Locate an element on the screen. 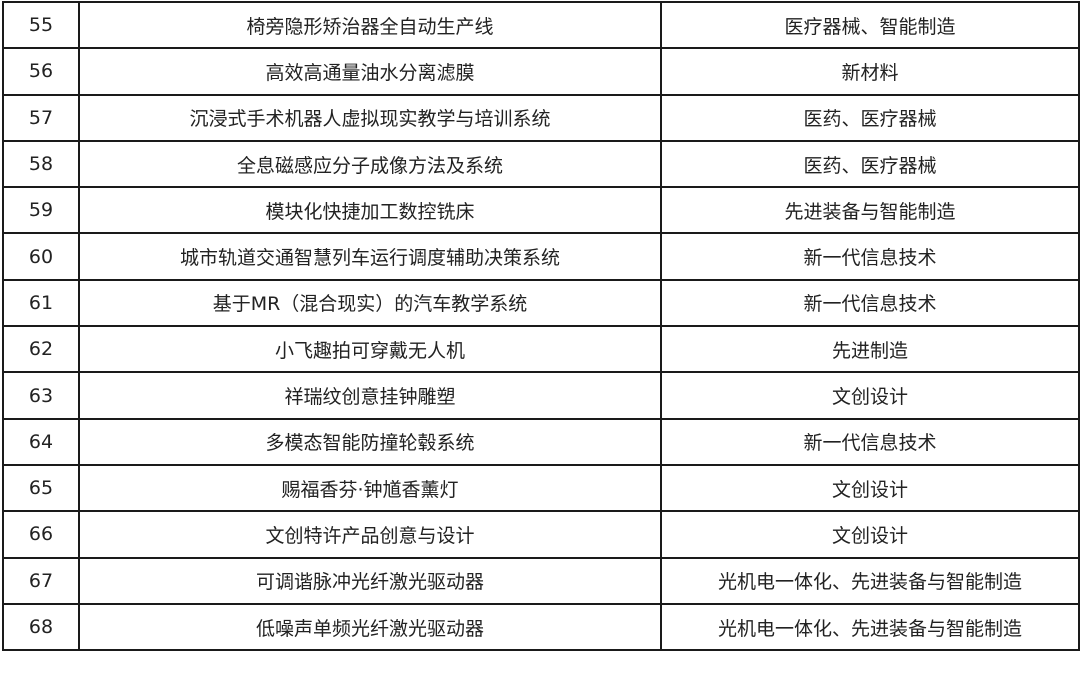 The image size is (1080, 680). project-name: 低噪声单频光纤激光驱动器 is located at coordinates (370, 627).